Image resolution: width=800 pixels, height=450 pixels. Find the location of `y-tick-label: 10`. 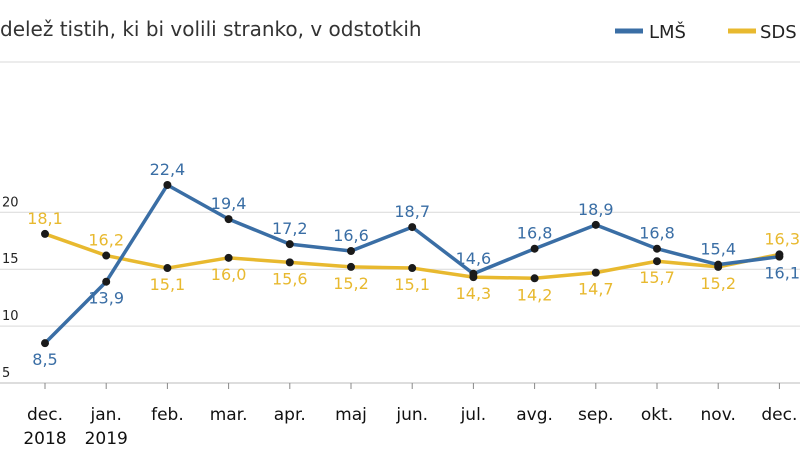

y-tick-label: 10 is located at coordinates (10, 316).